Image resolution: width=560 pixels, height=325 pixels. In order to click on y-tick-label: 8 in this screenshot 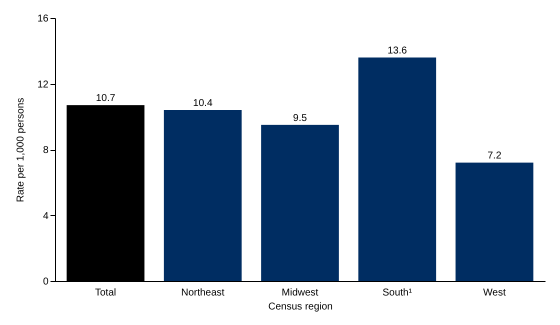, I will do `click(45, 150)`.